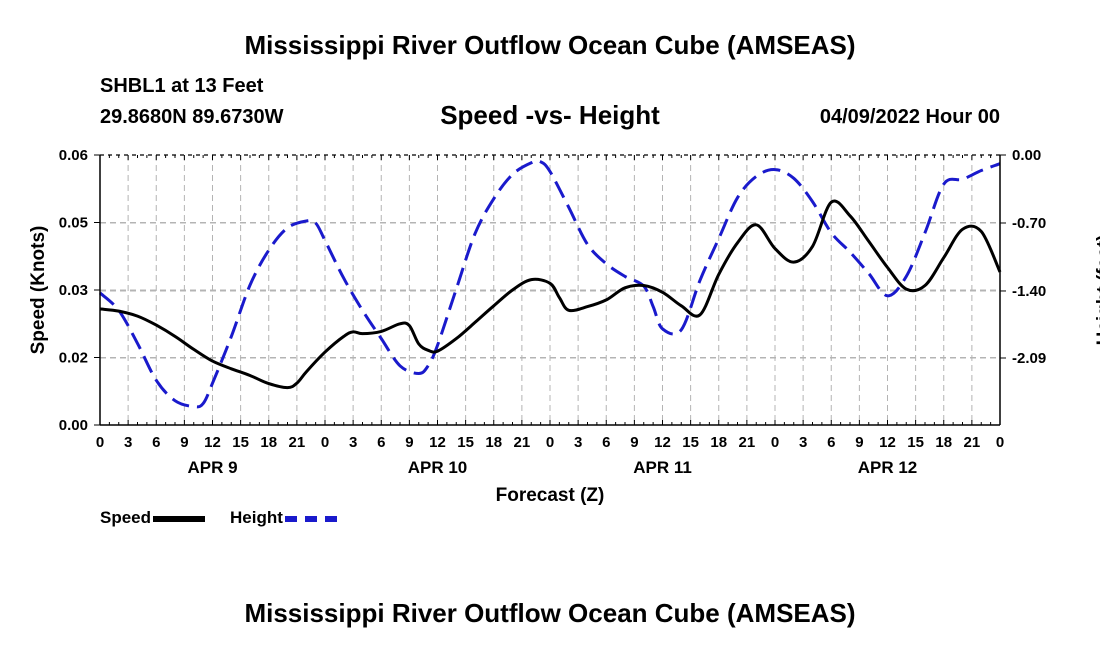  Describe the element at coordinates (182, 86) in the screenshot. I see `station-label: SHBL1 at 13 Feet` at that location.